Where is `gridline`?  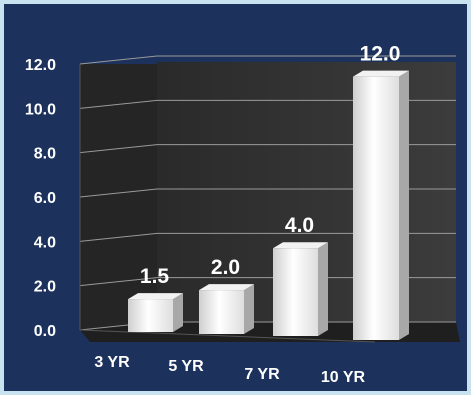 gridline is located at coordinates (267, 60).